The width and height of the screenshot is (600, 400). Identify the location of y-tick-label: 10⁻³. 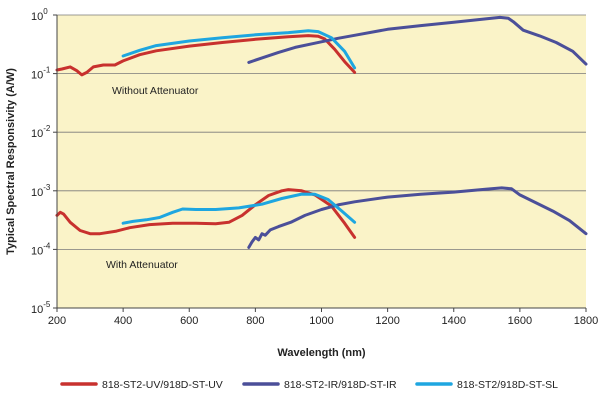
(41, 191).